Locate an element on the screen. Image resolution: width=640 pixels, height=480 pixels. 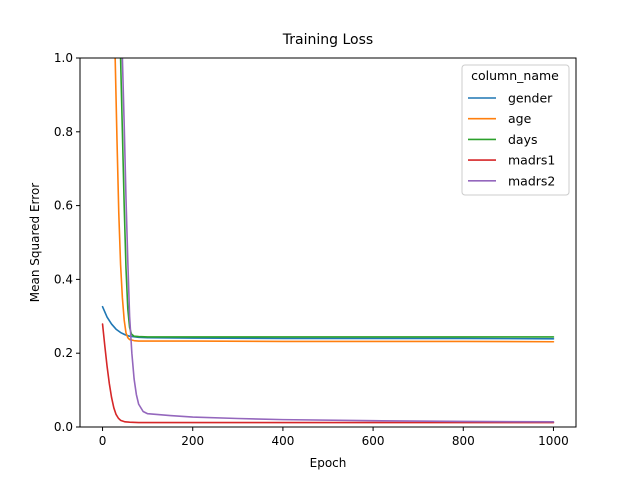
y-axis: 0.0 0.2 0.4 0.6 0.8 1.0 is located at coordinates (67, 242).